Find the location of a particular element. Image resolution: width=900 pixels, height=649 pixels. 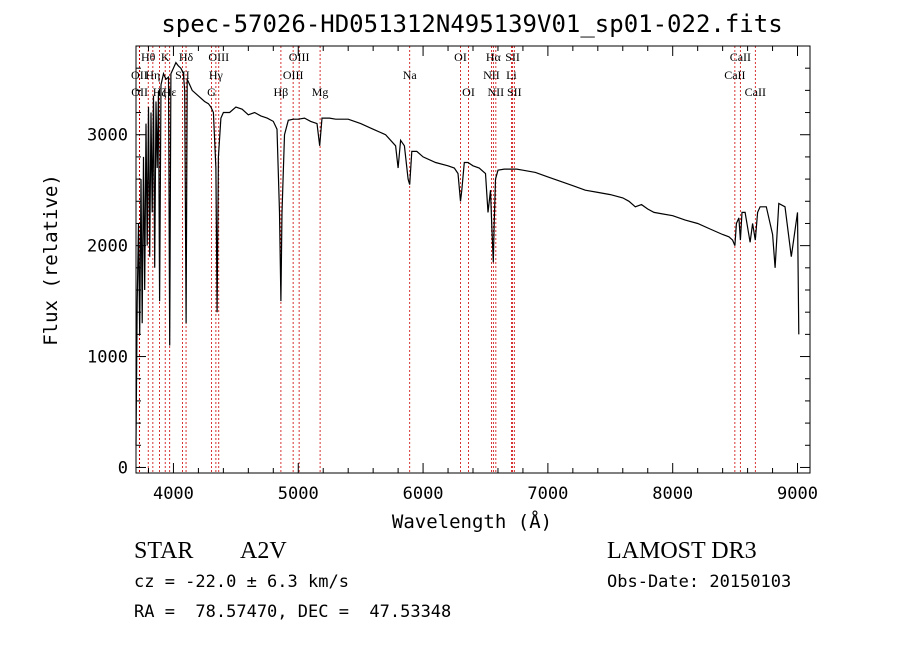

y-tick-label: 0 is located at coordinates (123, 468).